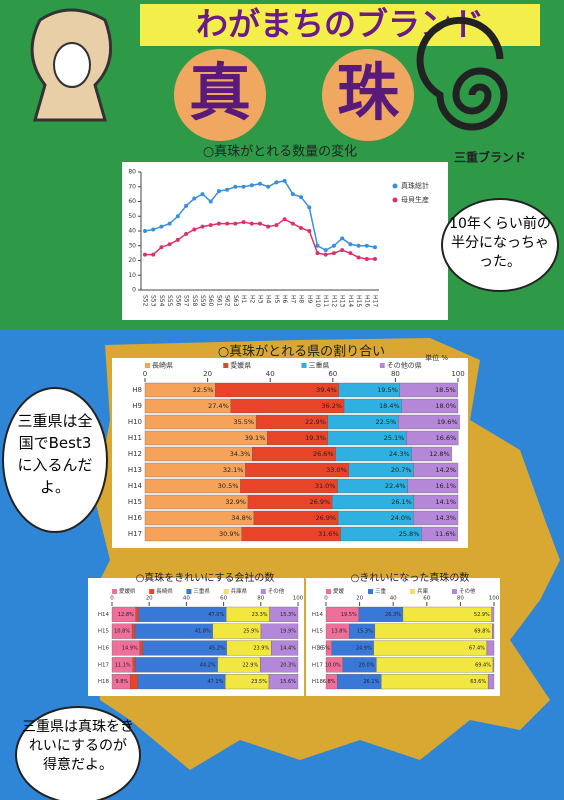 The height and width of the screenshot is (800, 564). I want to click on value-label: 47.1%, so click(215, 682).